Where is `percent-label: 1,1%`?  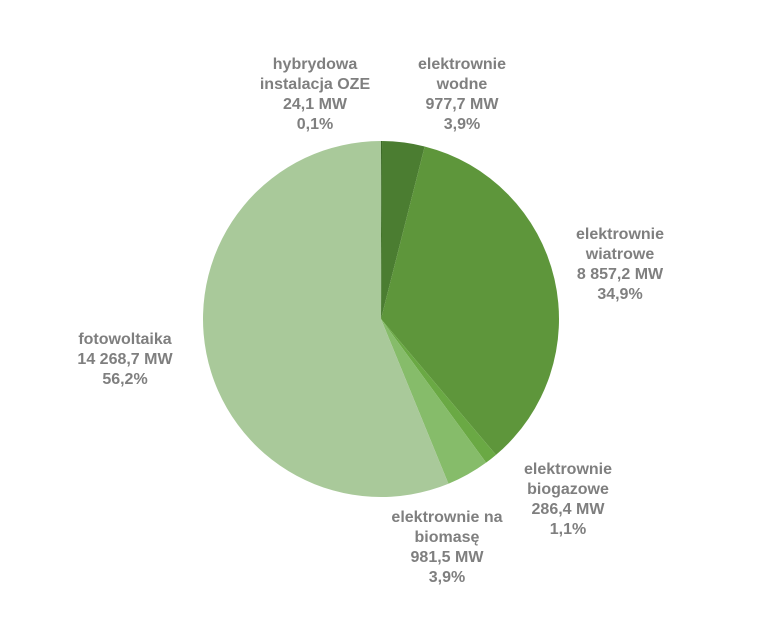 percent-label: 1,1% is located at coordinates (568, 529).